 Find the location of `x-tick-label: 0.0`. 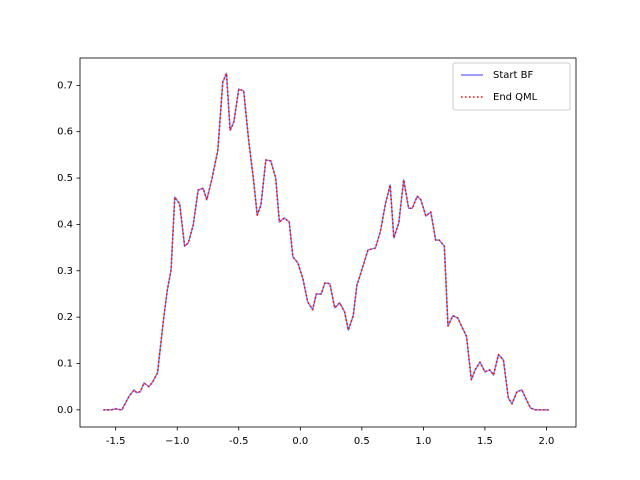

x-tick-label: 0.0 is located at coordinates (300, 441).